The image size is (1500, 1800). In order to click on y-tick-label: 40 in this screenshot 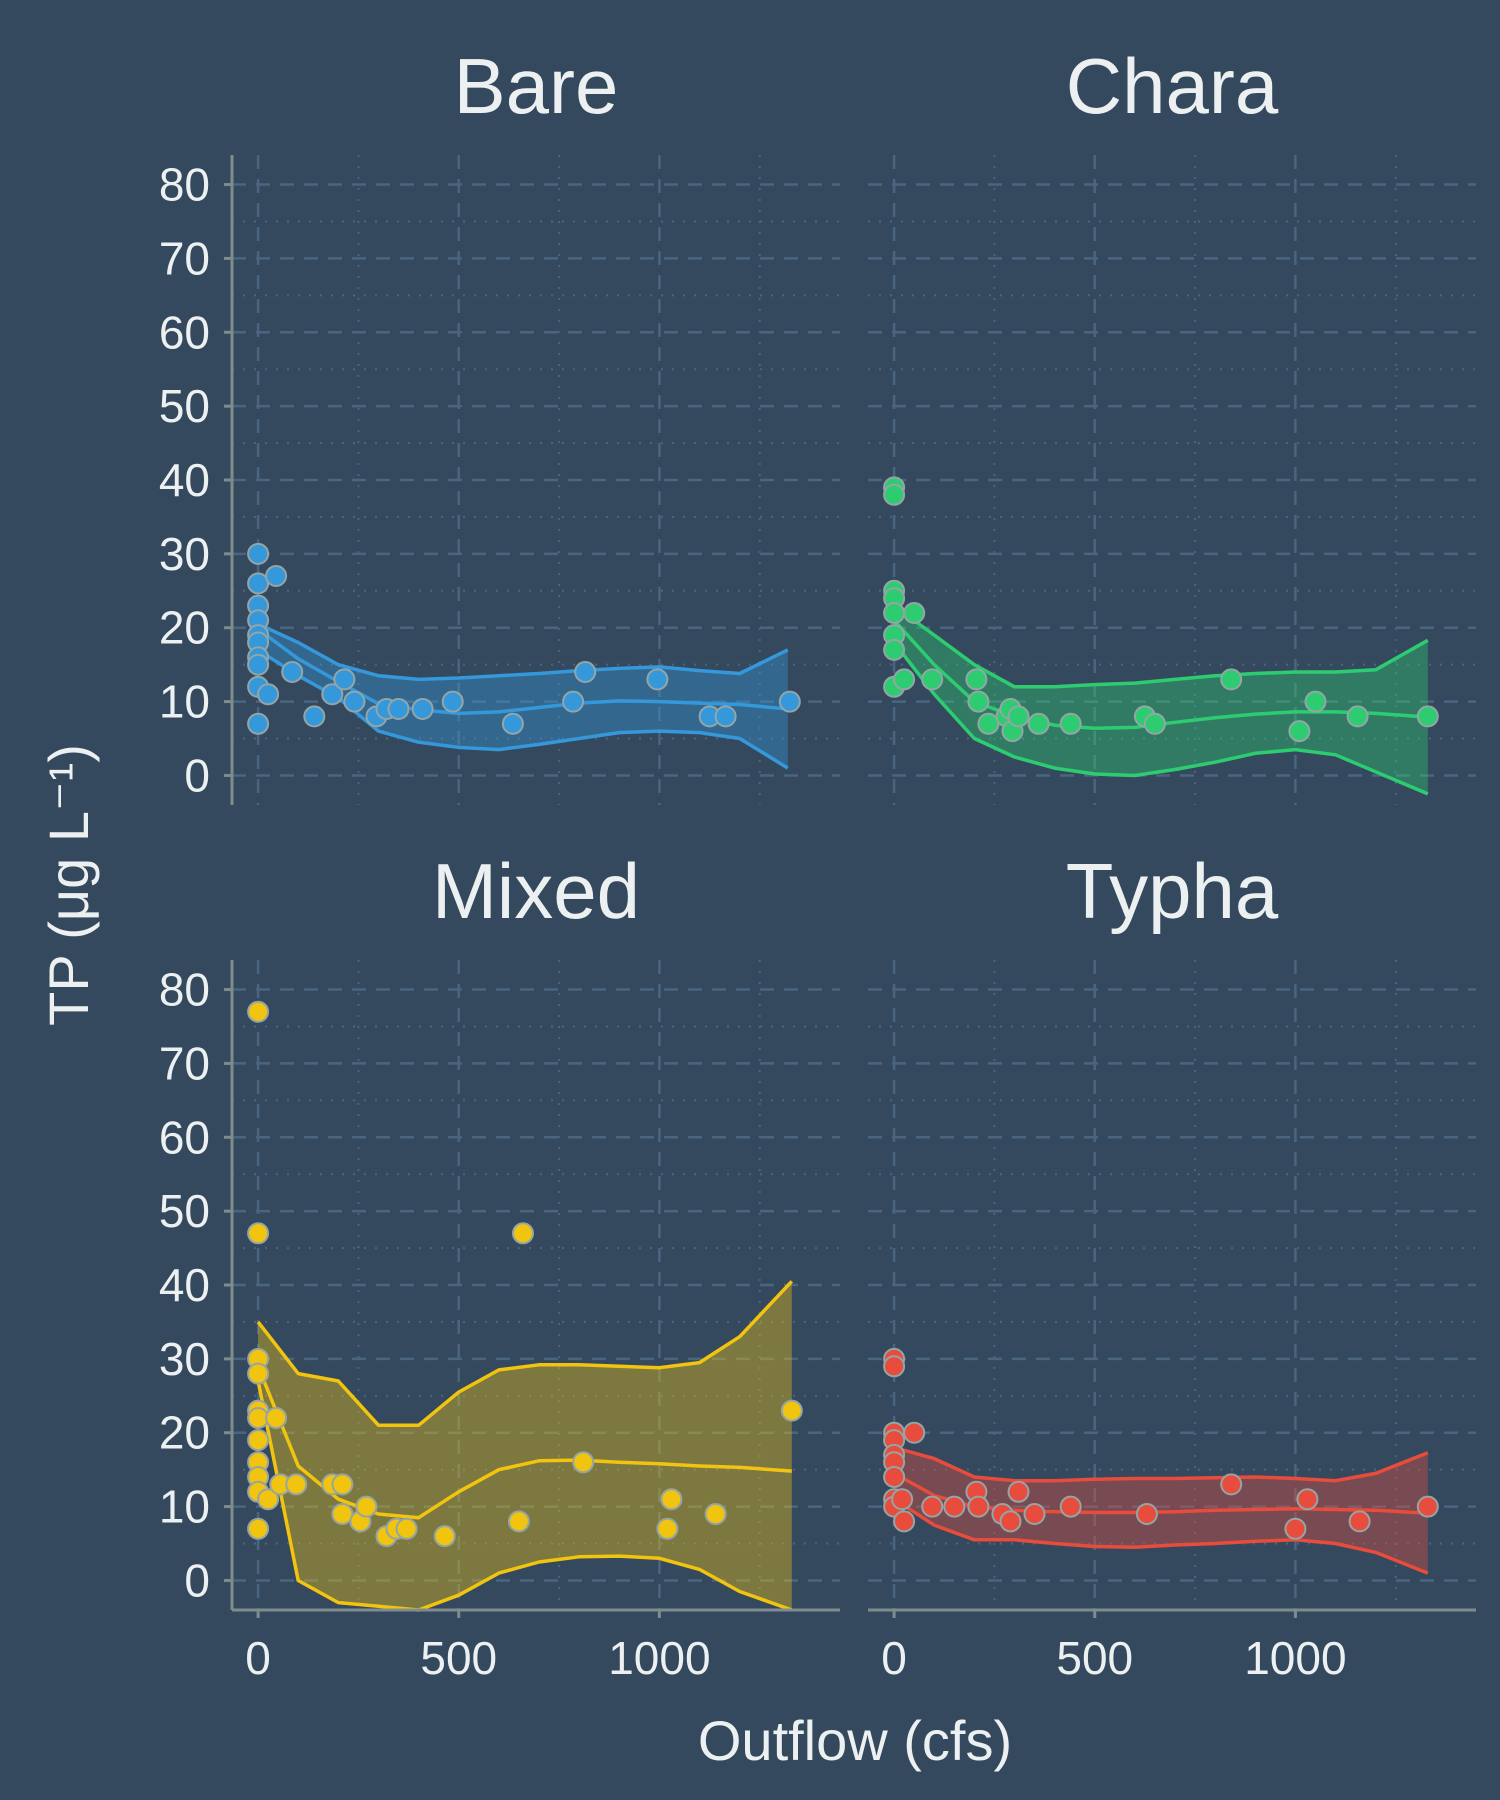, I will do `click(184, 480)`.